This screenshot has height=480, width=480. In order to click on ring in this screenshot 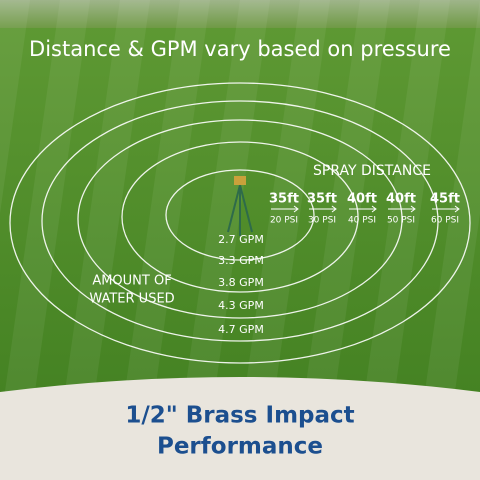, I will do `click(240, 215)`.